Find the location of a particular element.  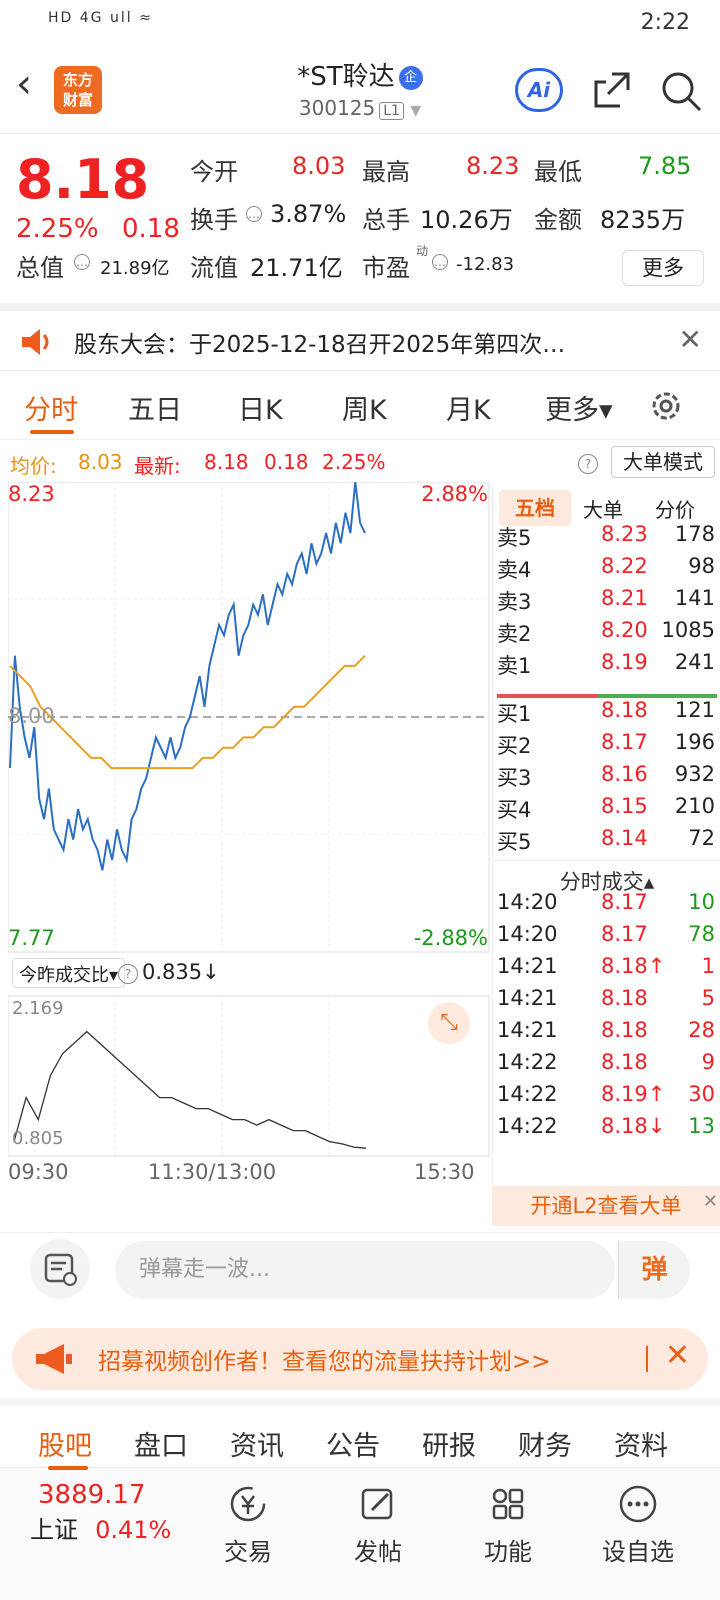

add-watchlist-button: 设自选 is located at coordinates (638, 1525).